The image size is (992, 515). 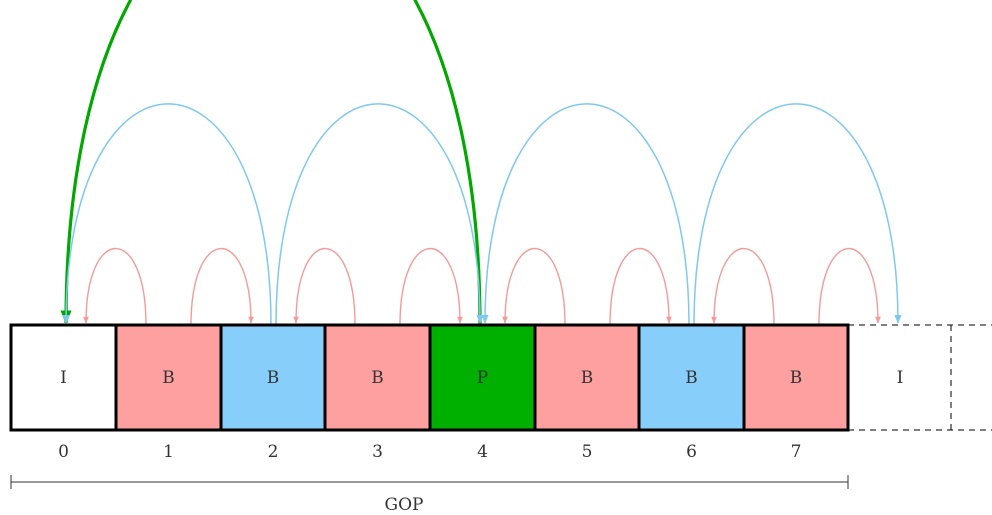 I want to click on frame-index-label: 3, so click(x=377, y=452).